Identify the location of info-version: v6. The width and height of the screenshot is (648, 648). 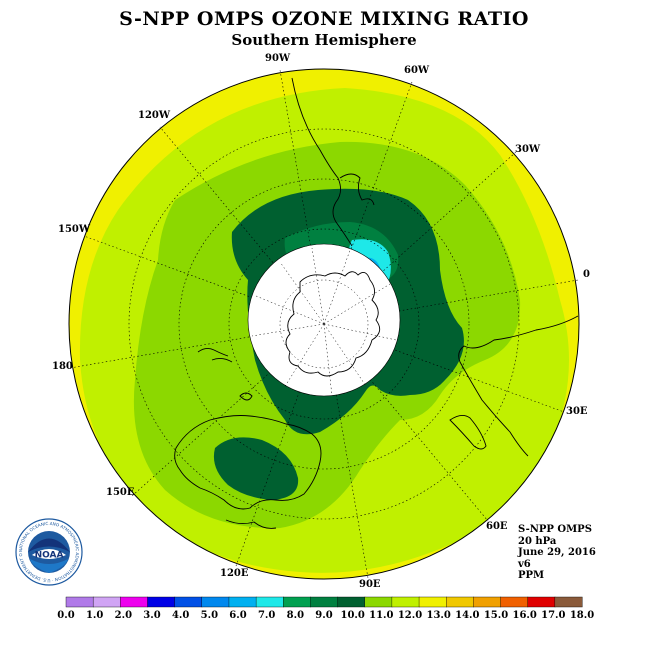
(524, 564).